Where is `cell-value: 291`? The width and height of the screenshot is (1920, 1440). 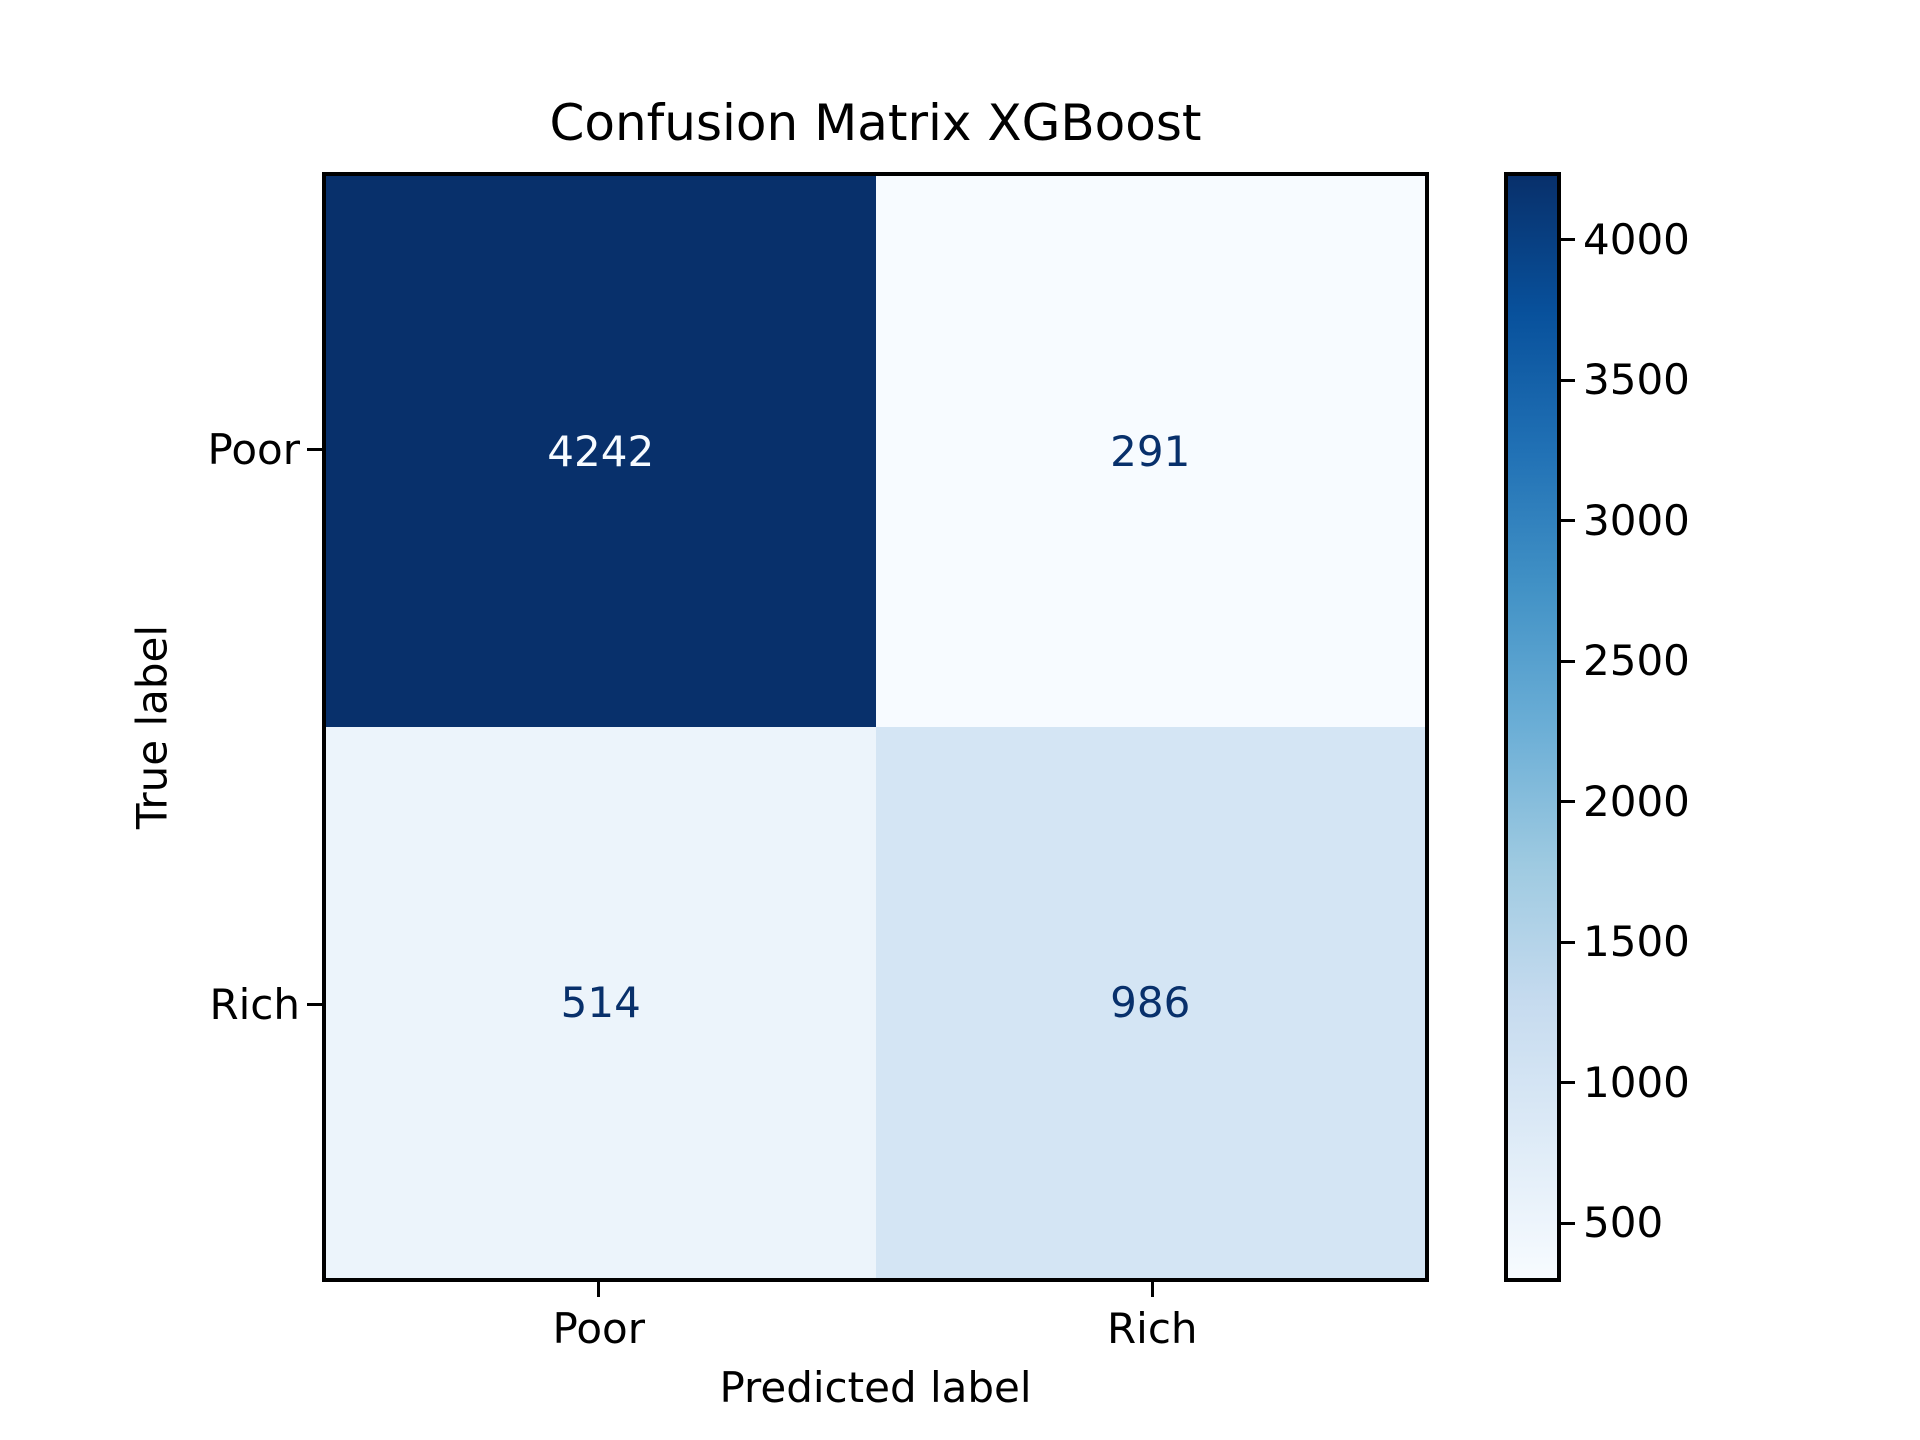
cell-value: 291 is located at coordinates (1150, 451).